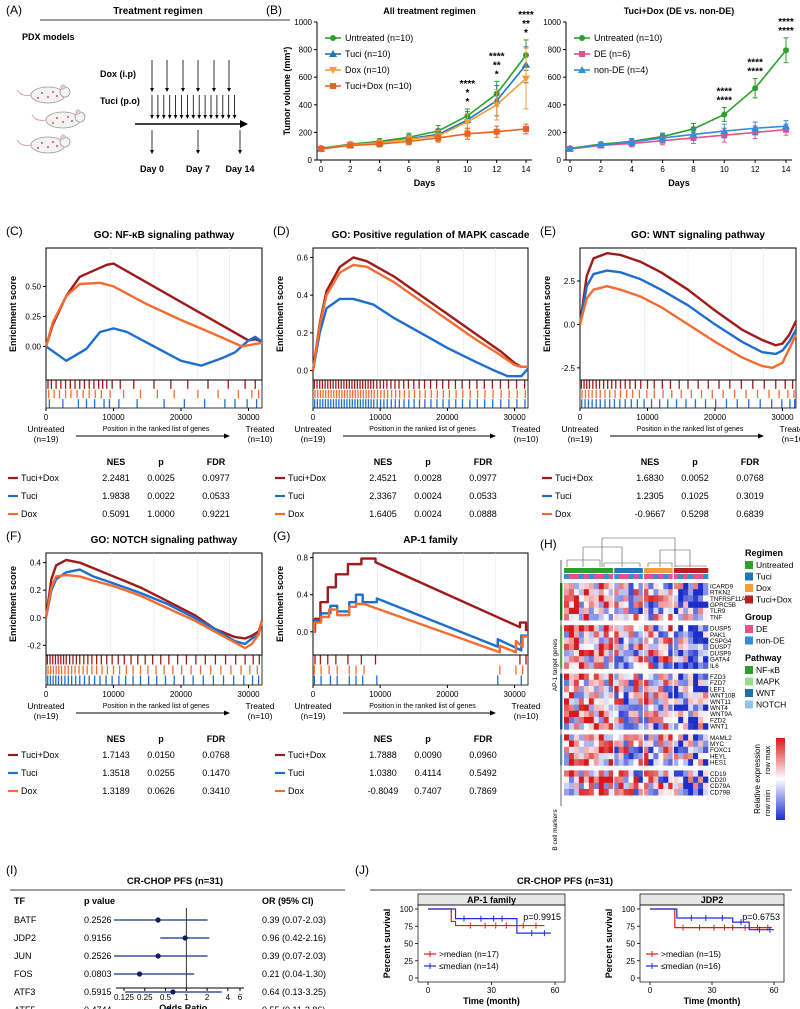 The width and height of the screenshot is (800, 1009). What do you see at coordinates (580, 429) in the screenshot?
I see `untreated-label: Untreated` at bounding box center [580, 429].